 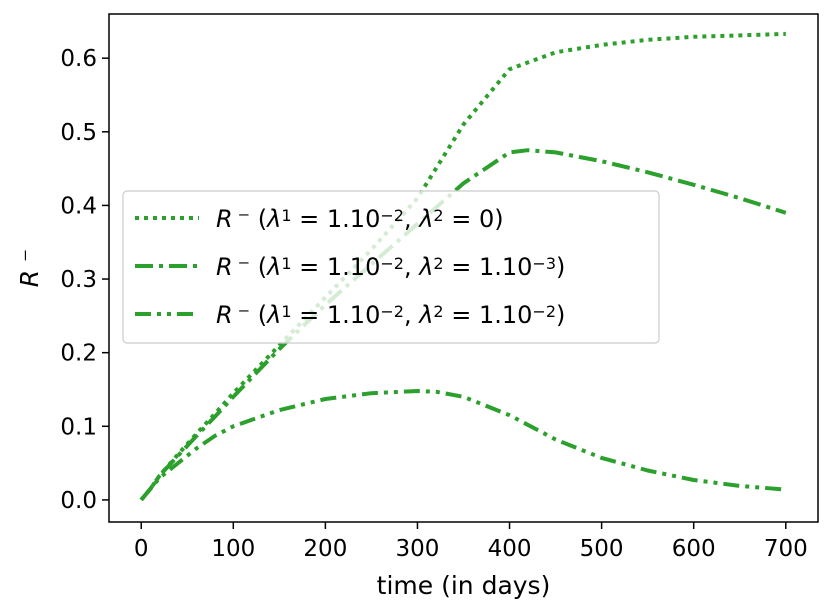 What do you see at coordinates (29, 268) in the screenshot?
I see `y-axis-label: R ⁻` at bounding box center [29, 268].